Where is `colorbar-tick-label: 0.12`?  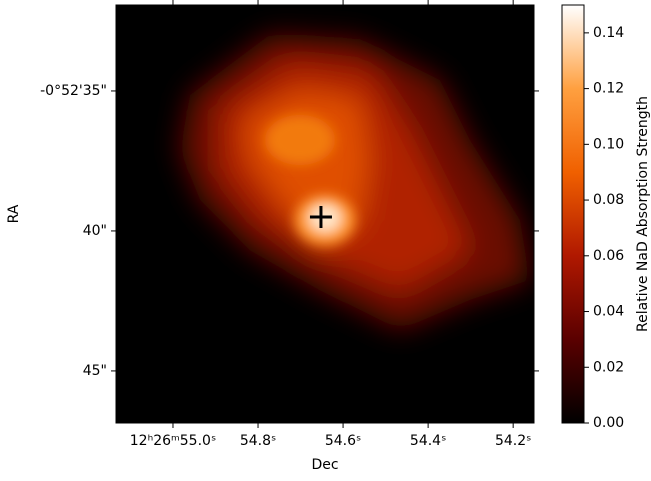
colorbar-tick-label: 0.12 is located at coordinates (608, 89).